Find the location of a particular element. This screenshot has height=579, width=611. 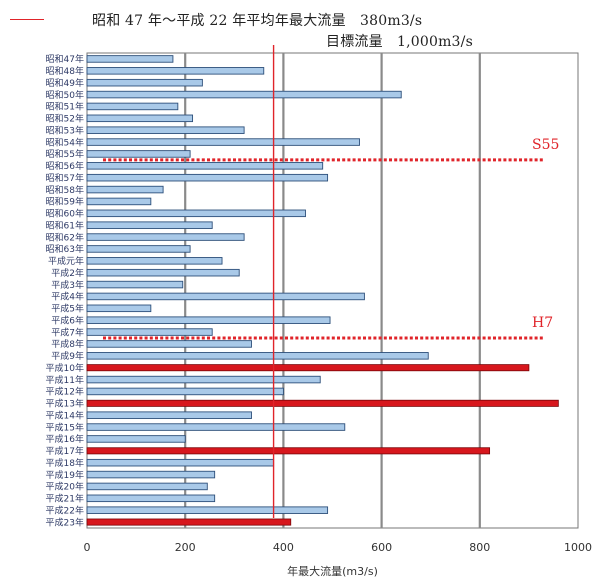

bar-平成5年 is located at coordinates (119, 308).